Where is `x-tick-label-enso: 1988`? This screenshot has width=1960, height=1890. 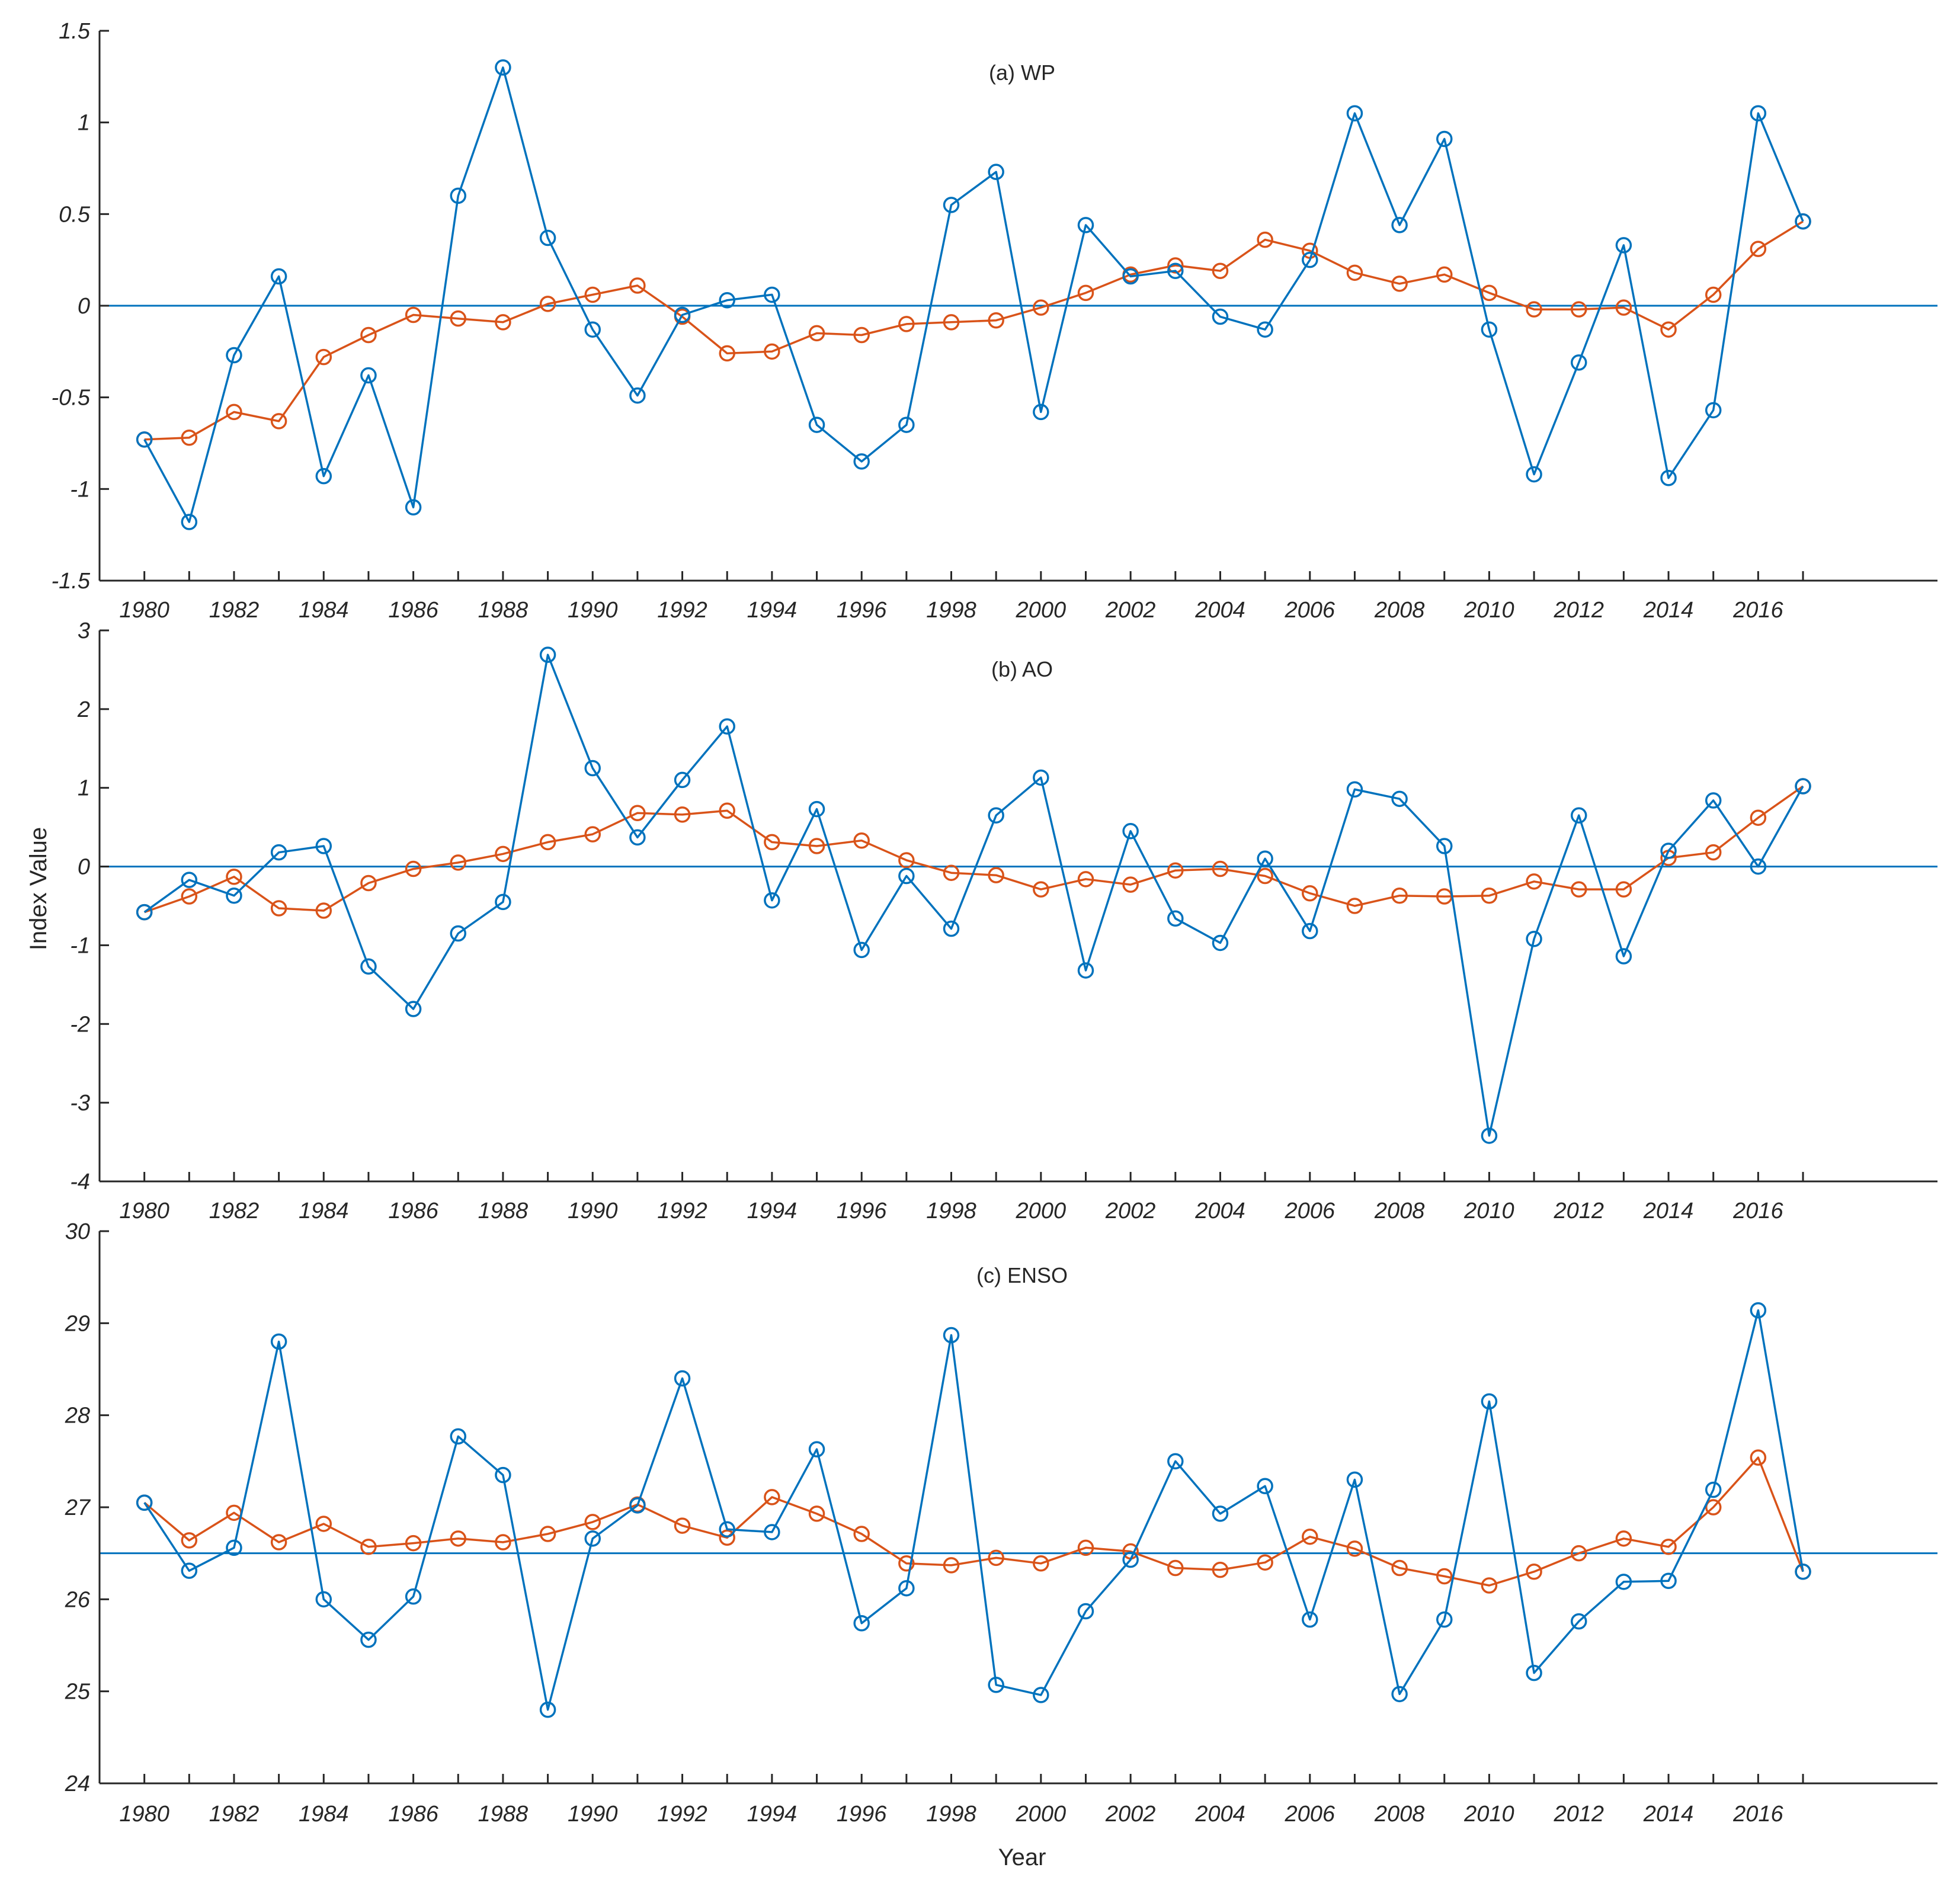 x-tick-label-enso: 1988 is located at coordinates (503, 1814).